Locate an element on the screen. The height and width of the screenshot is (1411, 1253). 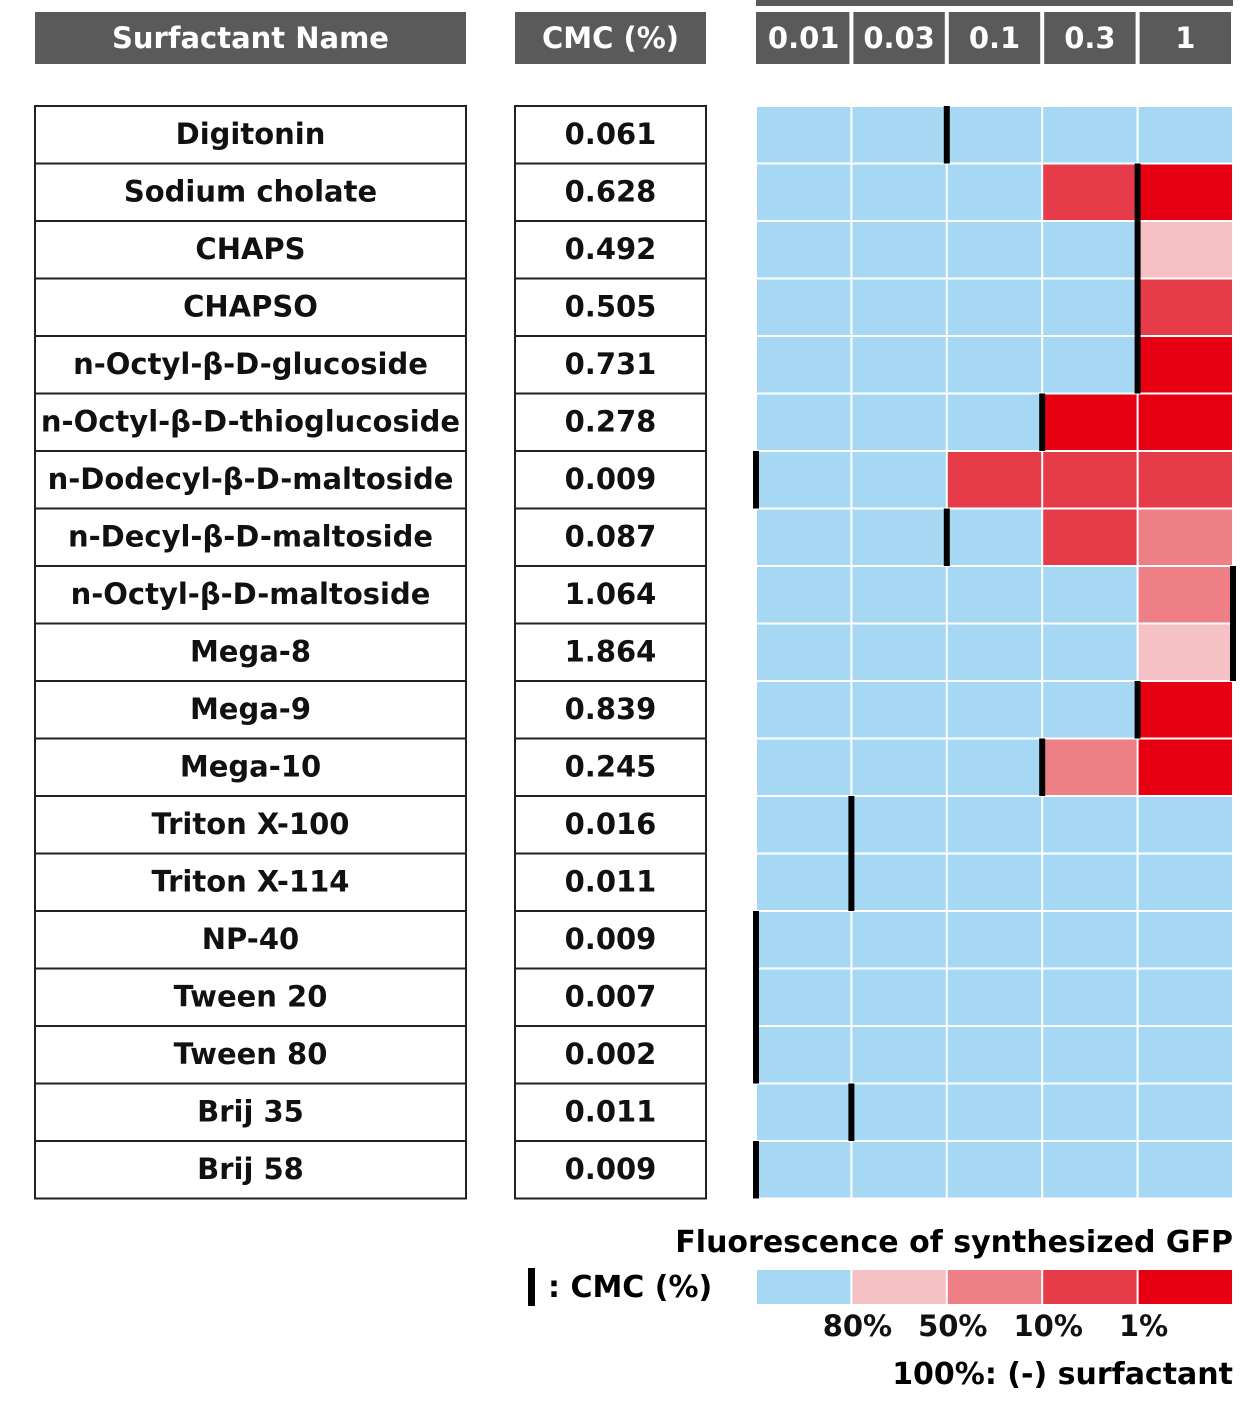
cmc-header-label: CMC (%) is located at coordinates (610, 38).